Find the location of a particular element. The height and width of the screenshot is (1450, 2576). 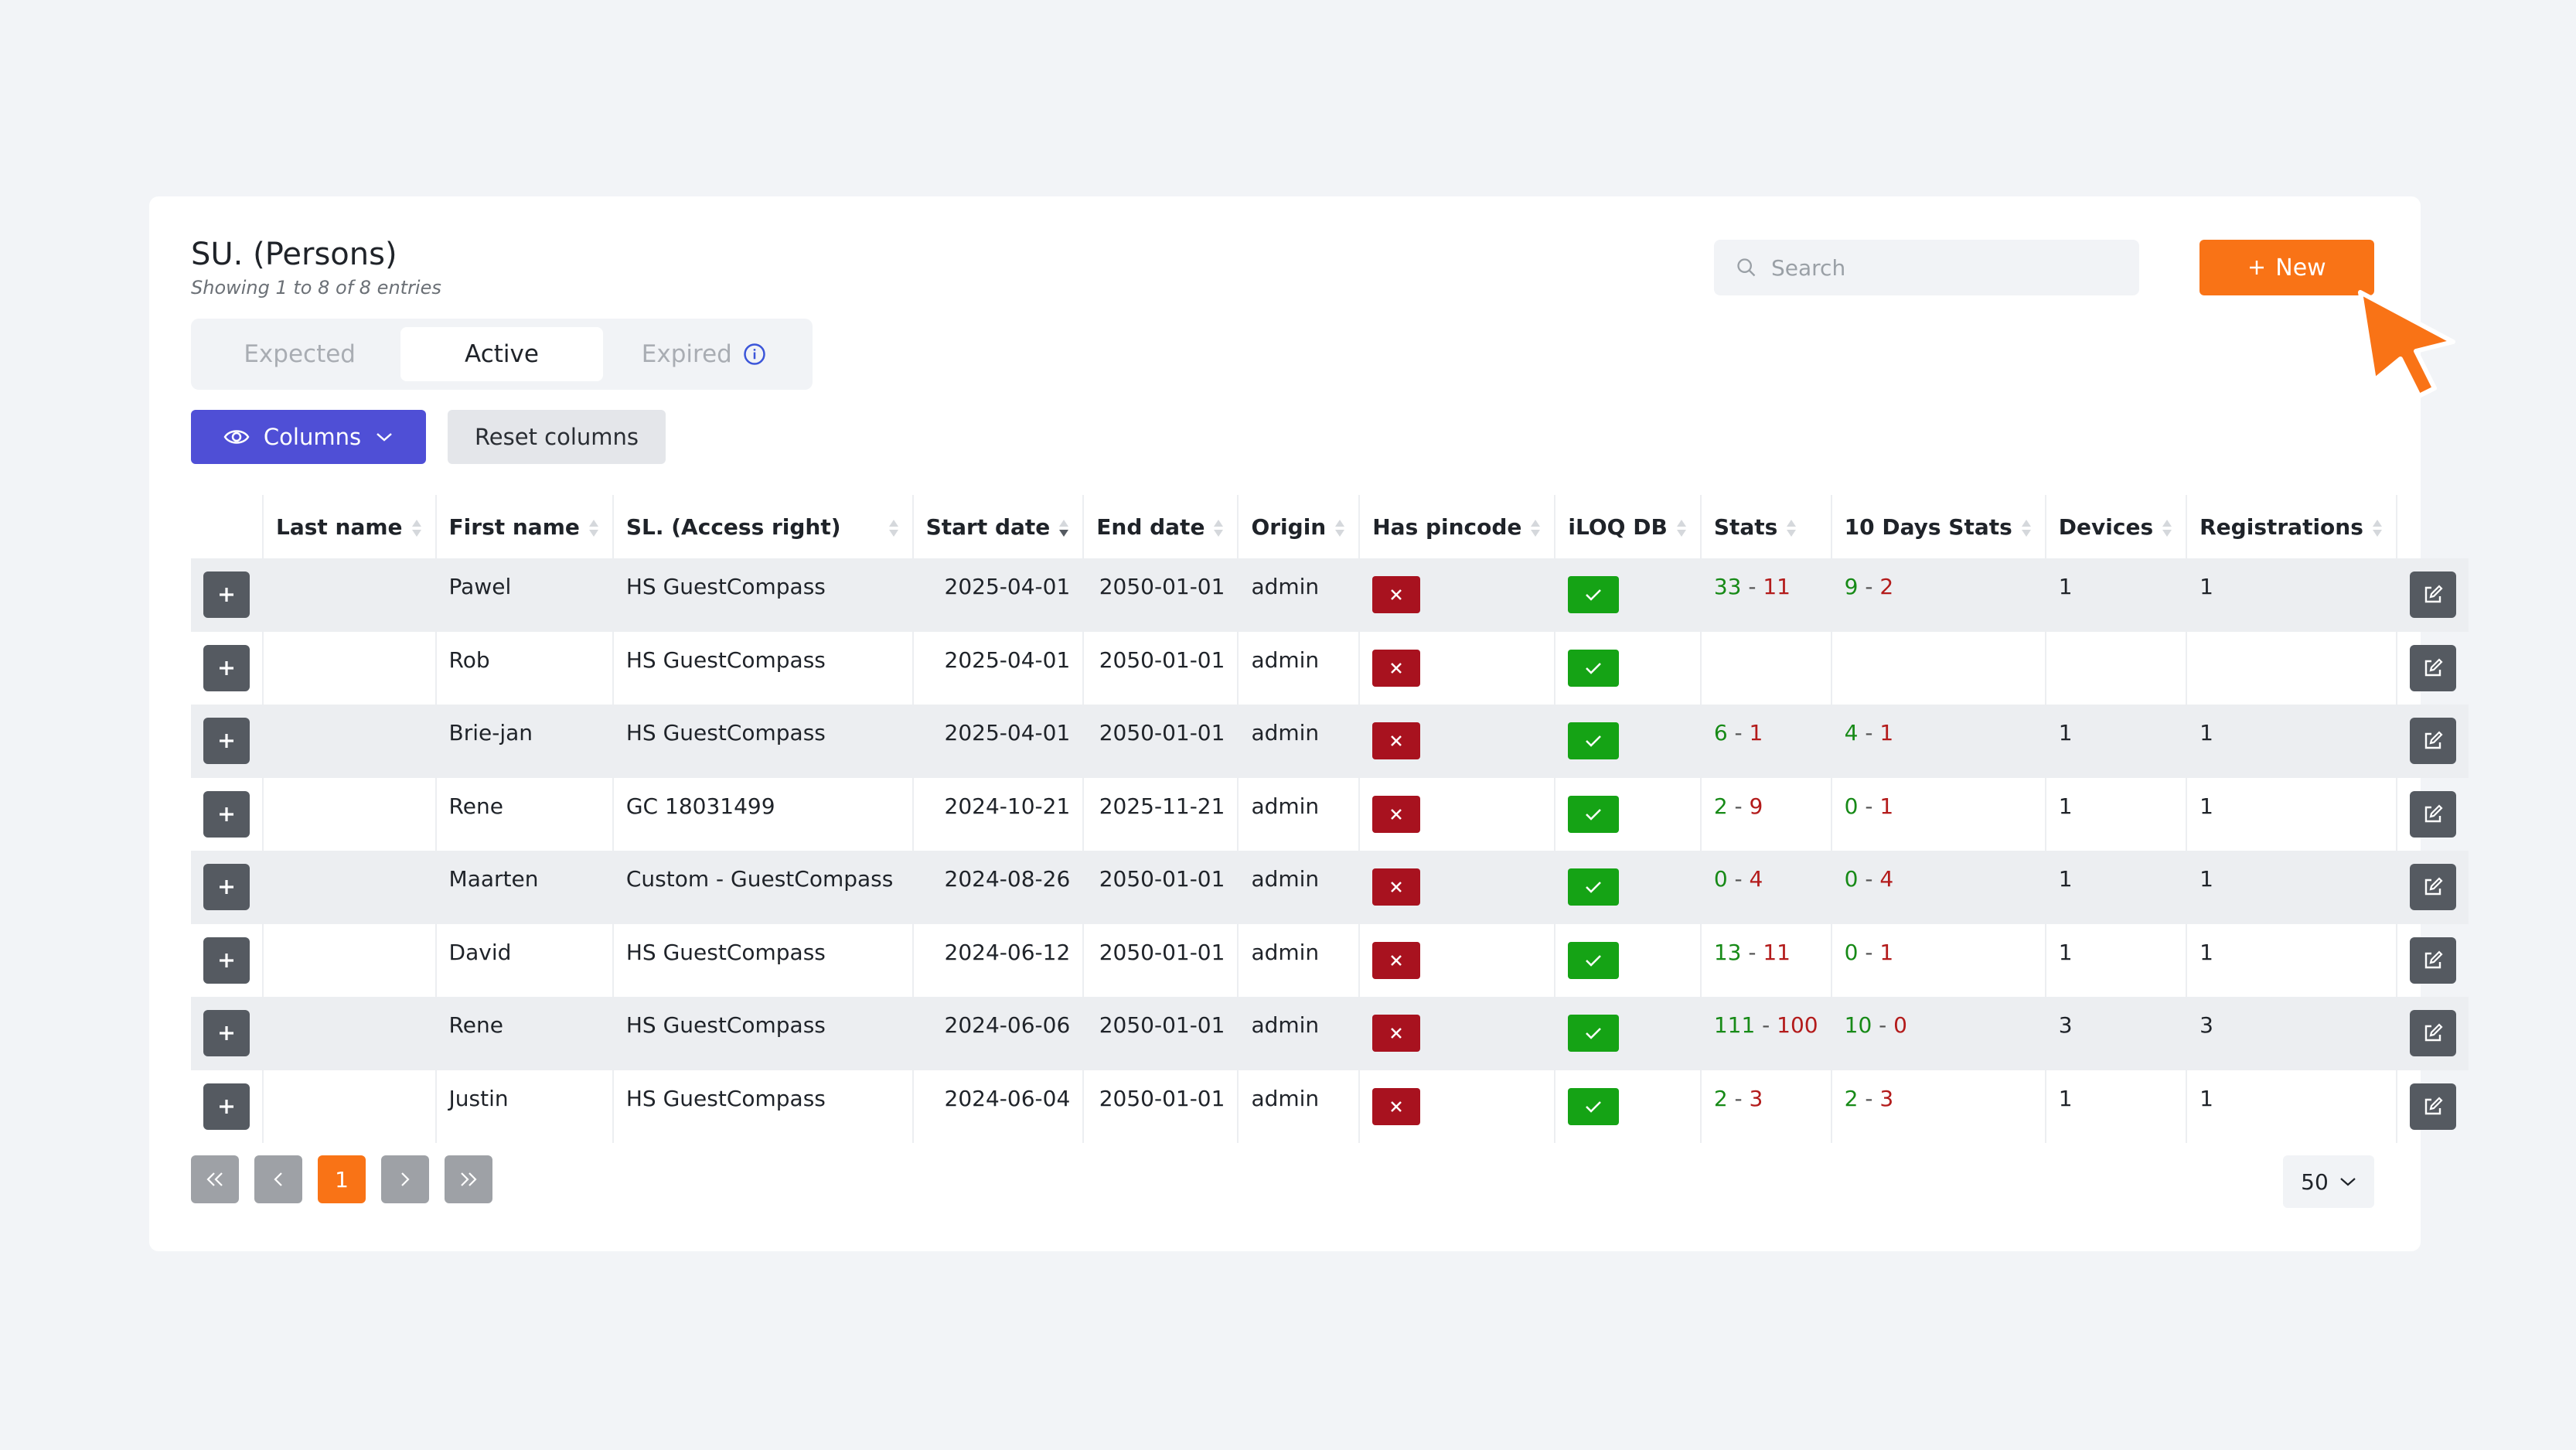

cell-access-right: GC 18031499 is located at coordinates (762, 814).